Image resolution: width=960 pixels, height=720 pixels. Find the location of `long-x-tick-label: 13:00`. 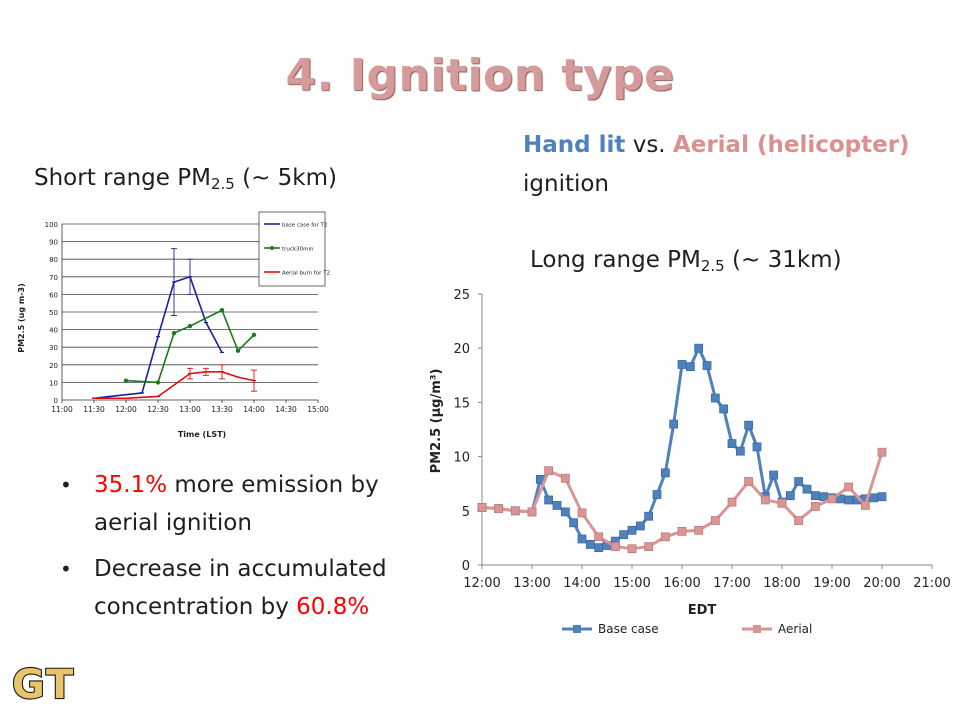

long-x-tick-label: 13:00 is located at coordinates (531, 583).